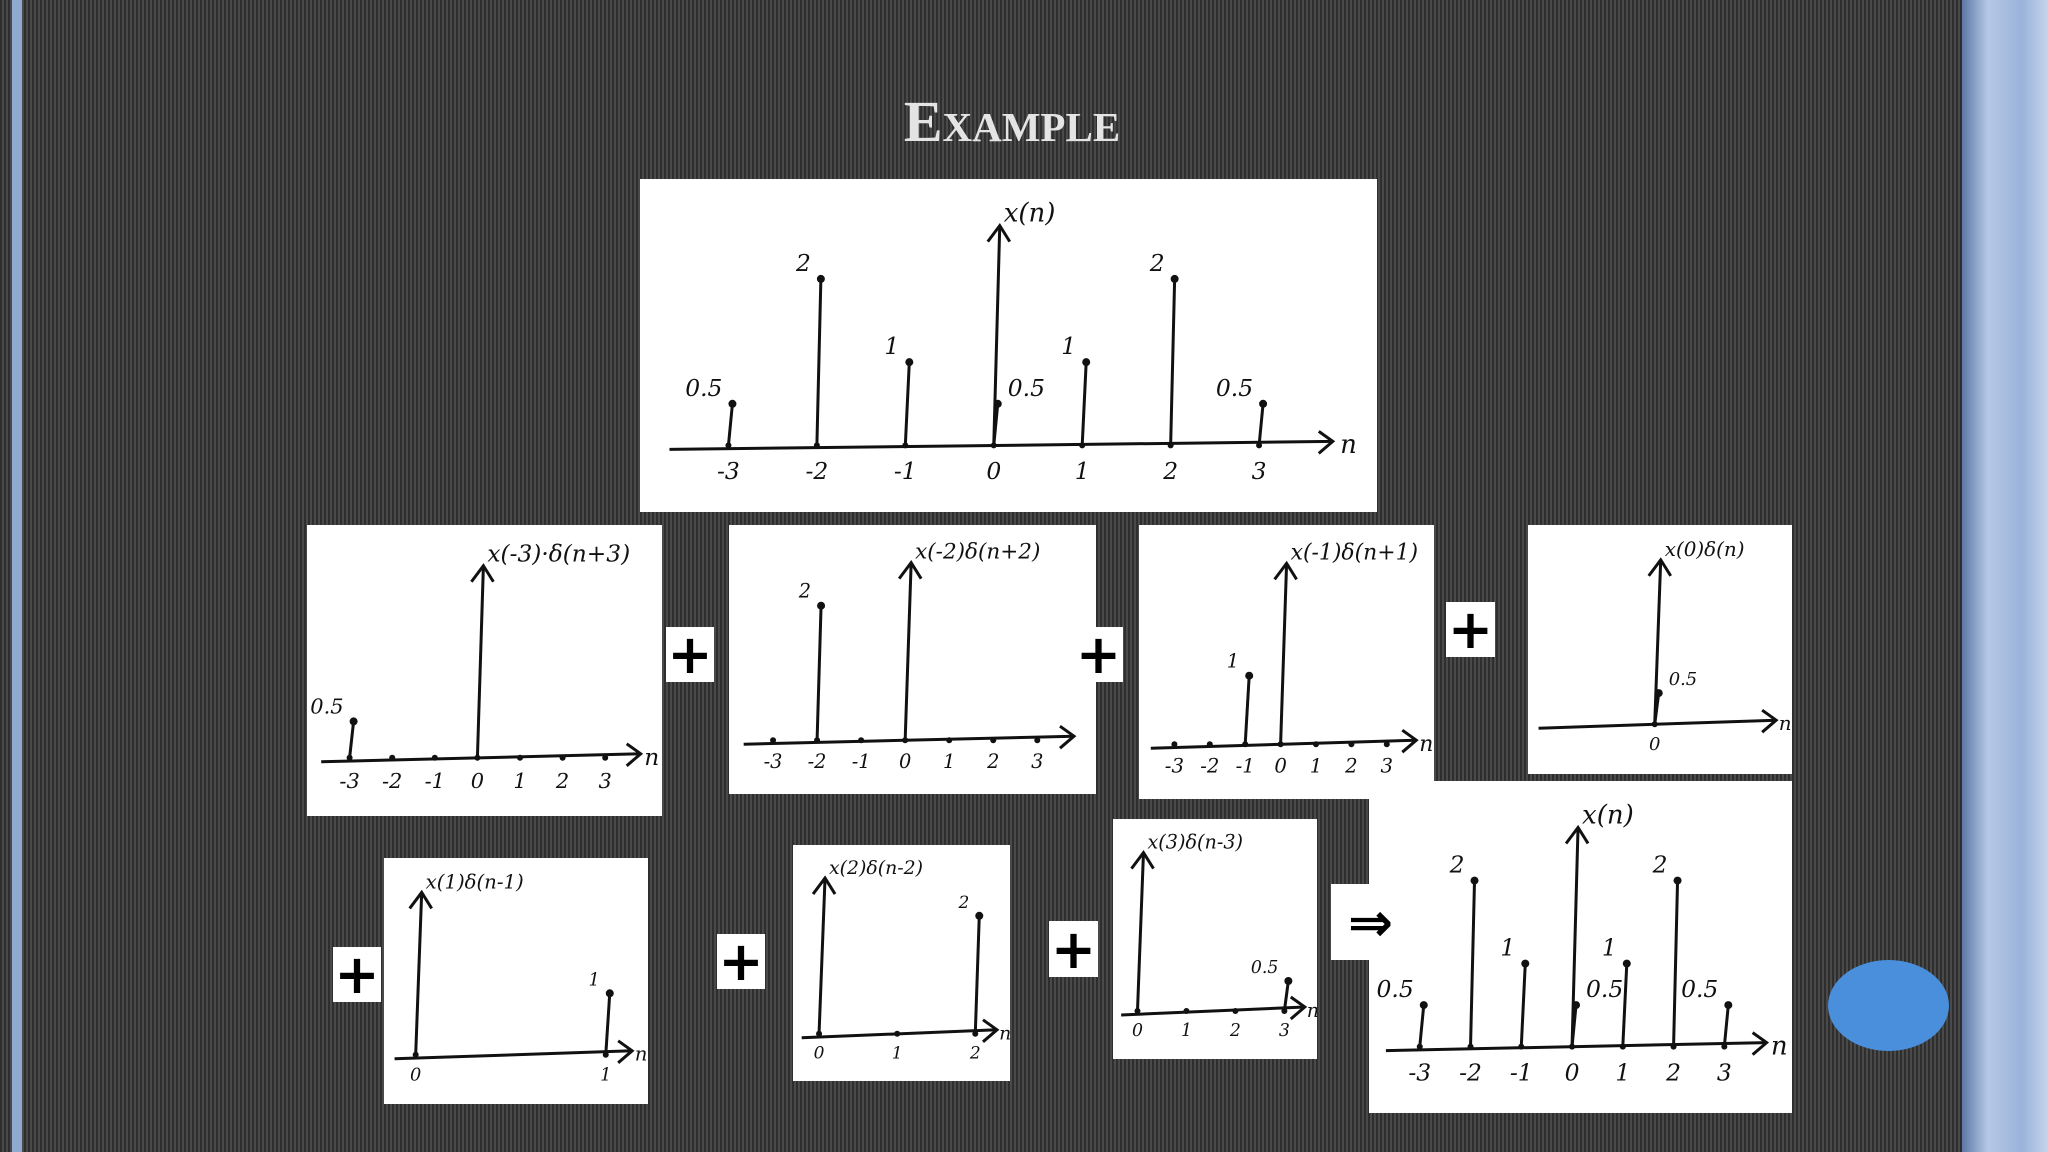 This screenshot has height=1152, width=2048. I want to click on impulse-plot: n x(2)δ(n-2) 0 1 2 2, so click(901, 963).